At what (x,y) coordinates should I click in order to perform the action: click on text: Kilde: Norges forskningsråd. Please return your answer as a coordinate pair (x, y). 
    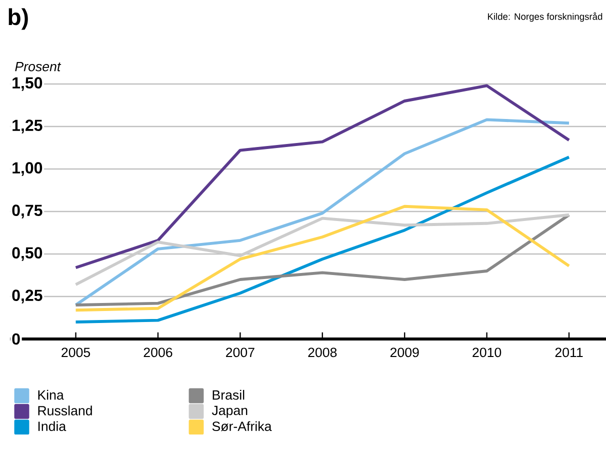
    Looking at the image, I should click on (545, 17).